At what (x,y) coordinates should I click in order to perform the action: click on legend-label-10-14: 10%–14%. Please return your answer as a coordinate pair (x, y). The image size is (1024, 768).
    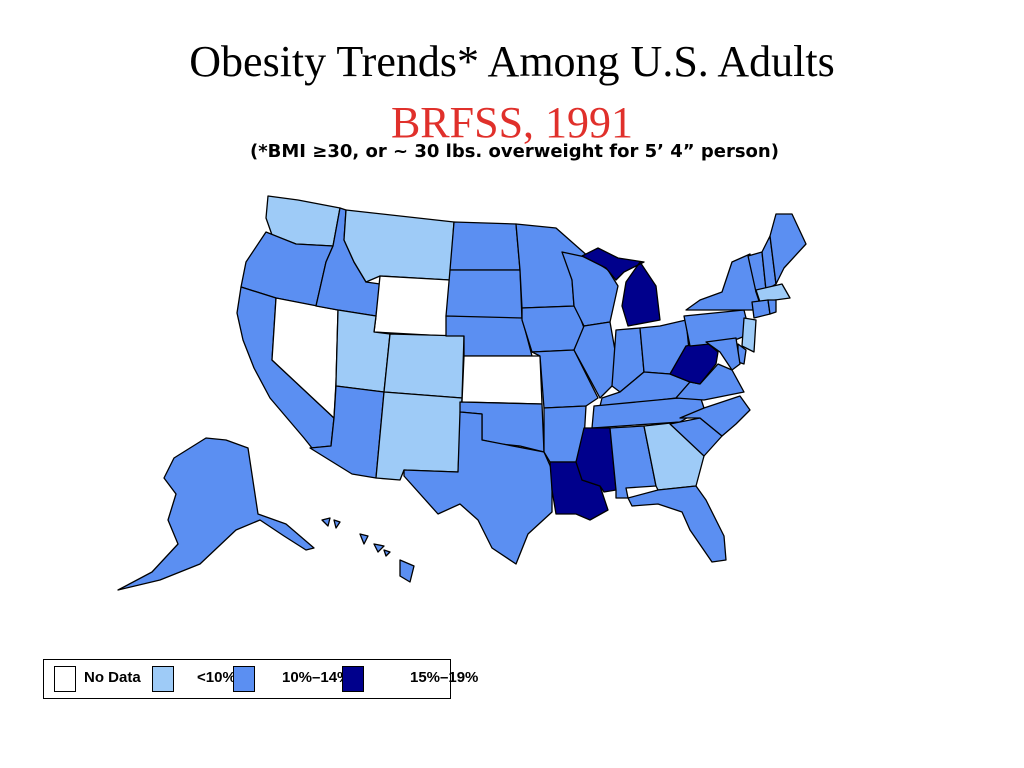
    Looking at the image, I should click on (316, 677).